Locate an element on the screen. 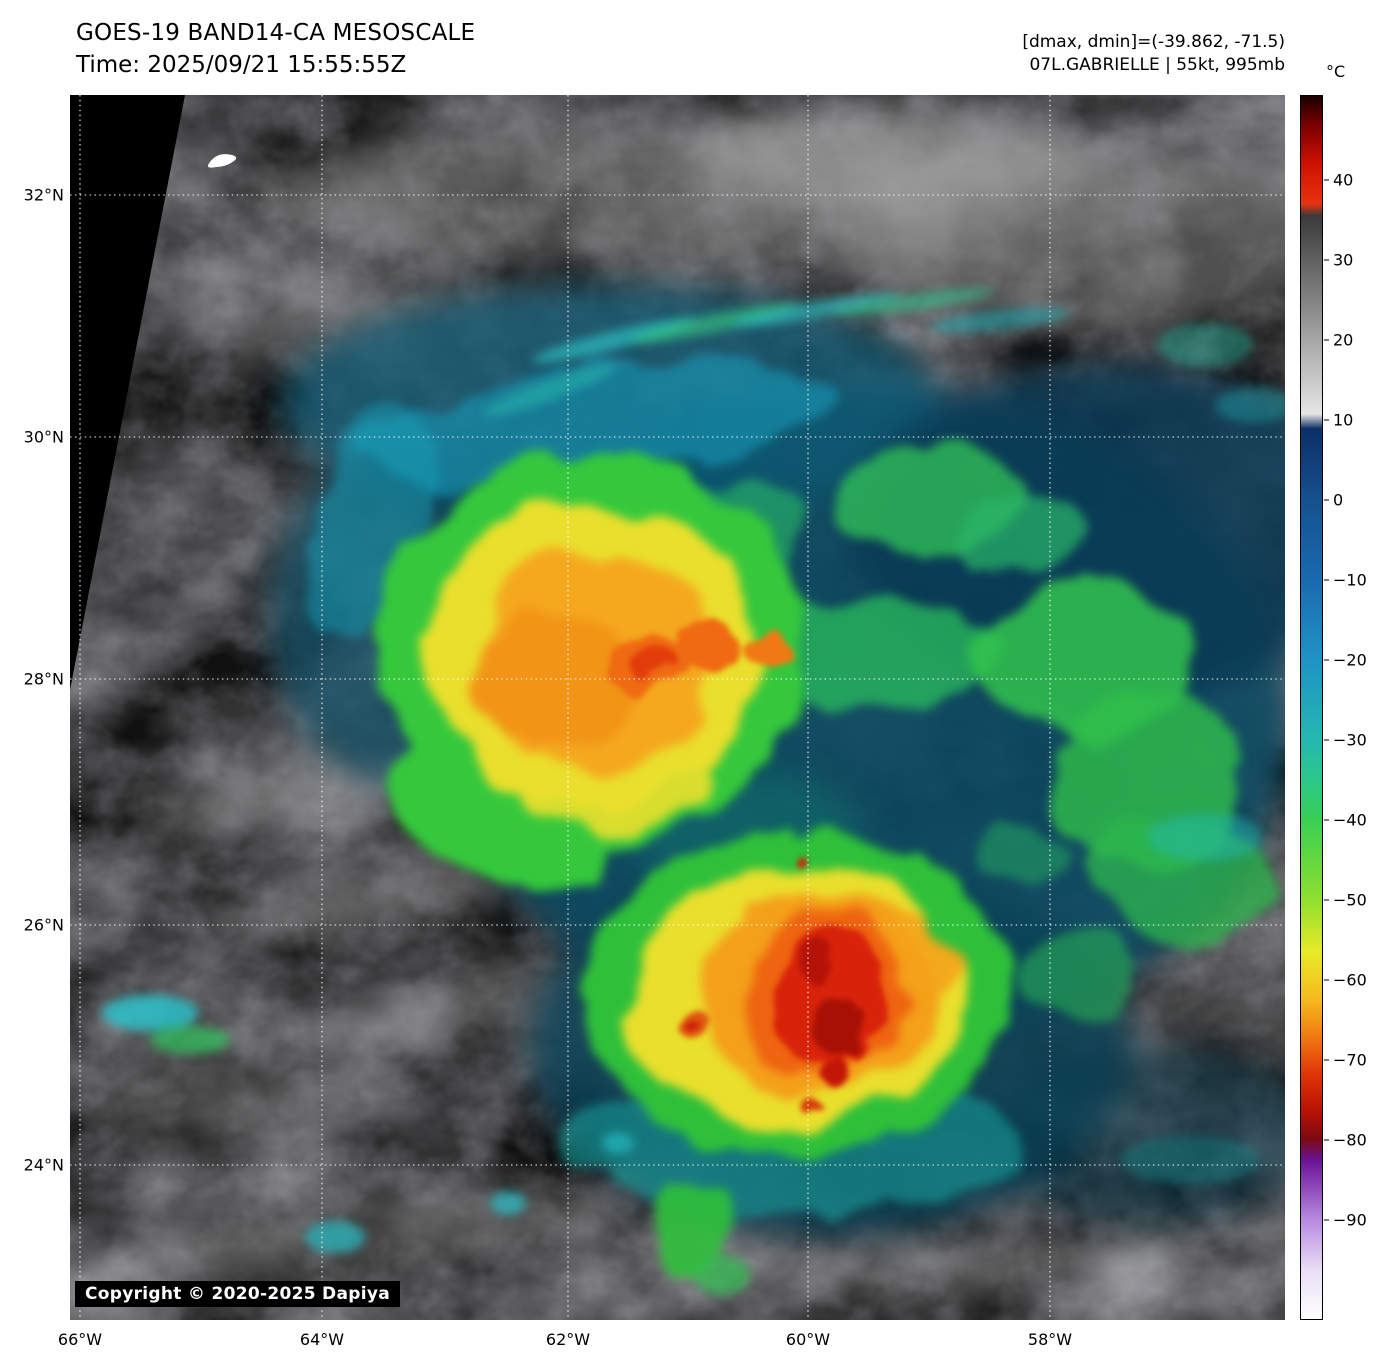  tick-label: −80 is located at coordinates (1350, 1140).